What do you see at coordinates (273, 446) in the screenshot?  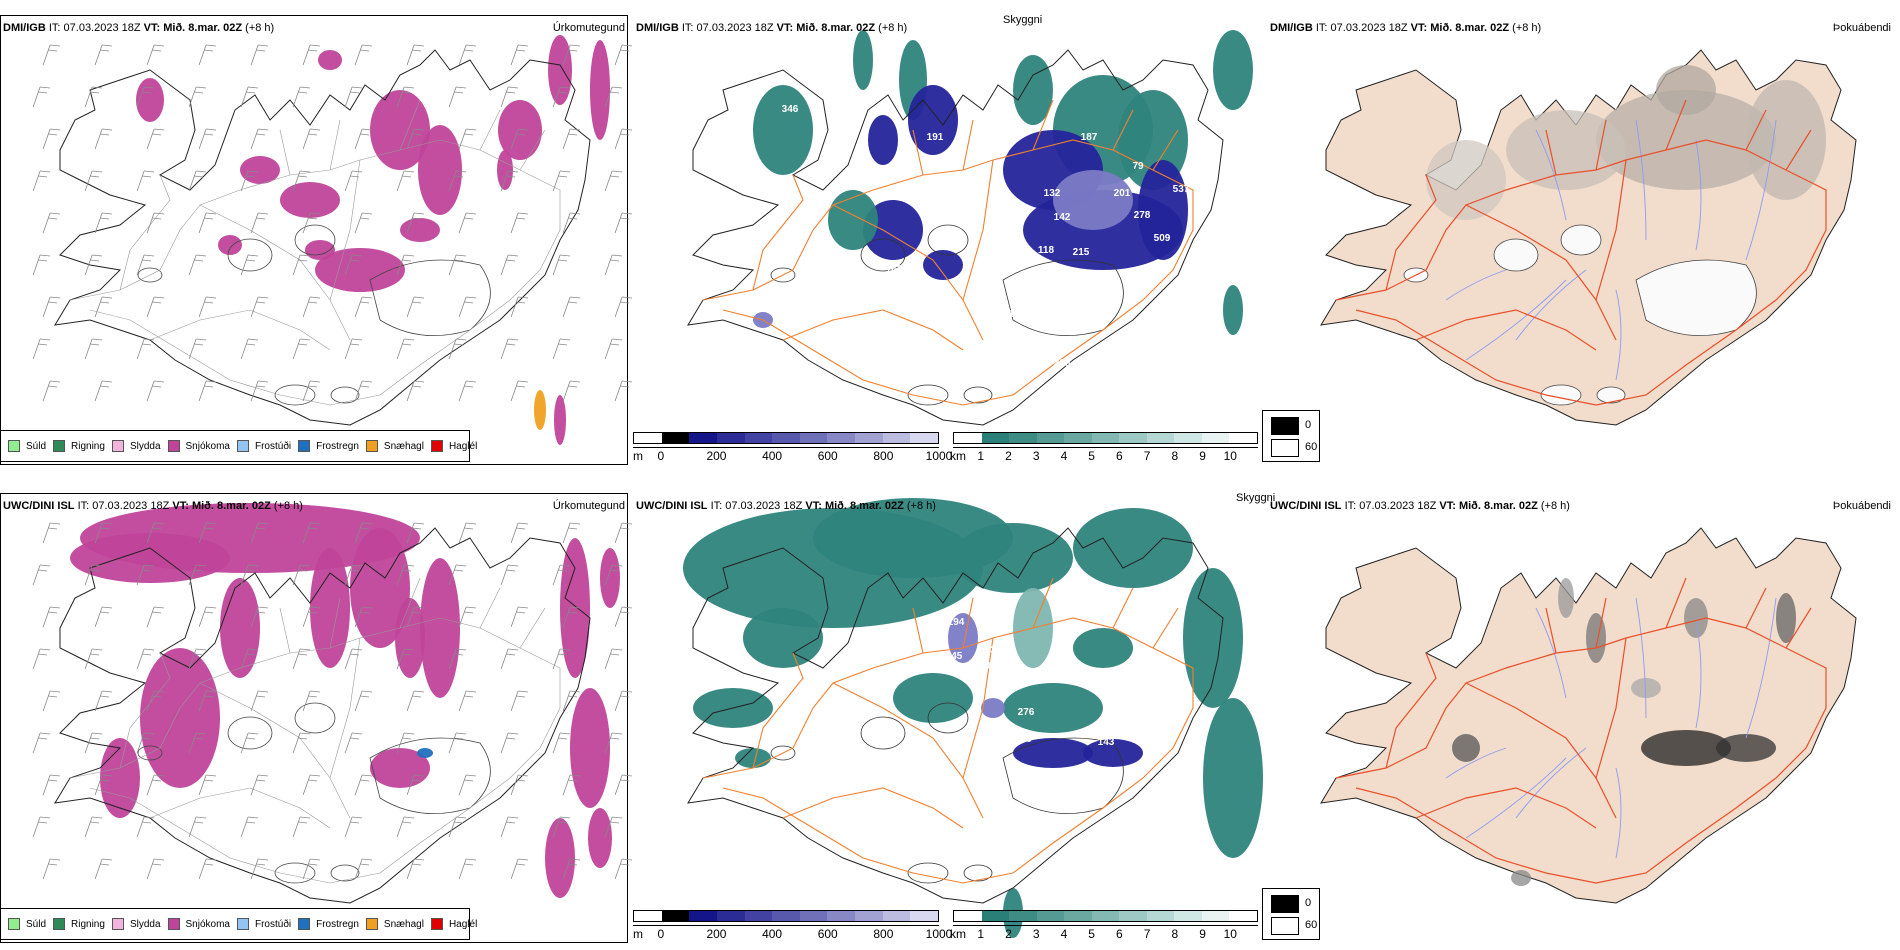 I see `legend-label: Frostúði` at bounding box center [273, 446].